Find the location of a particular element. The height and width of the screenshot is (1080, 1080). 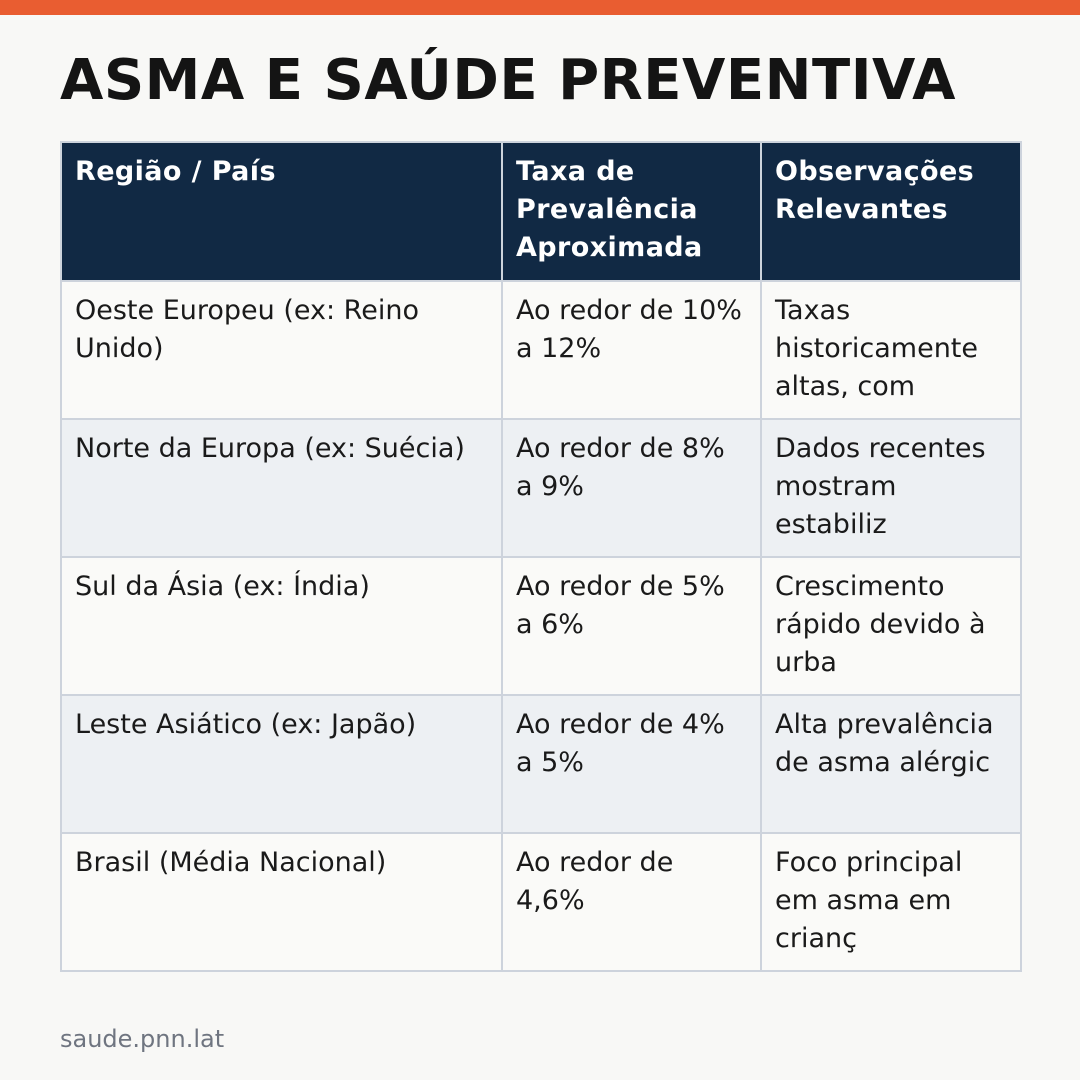

header-observations: Observações Relevantes is located at coordinates (891, 211).